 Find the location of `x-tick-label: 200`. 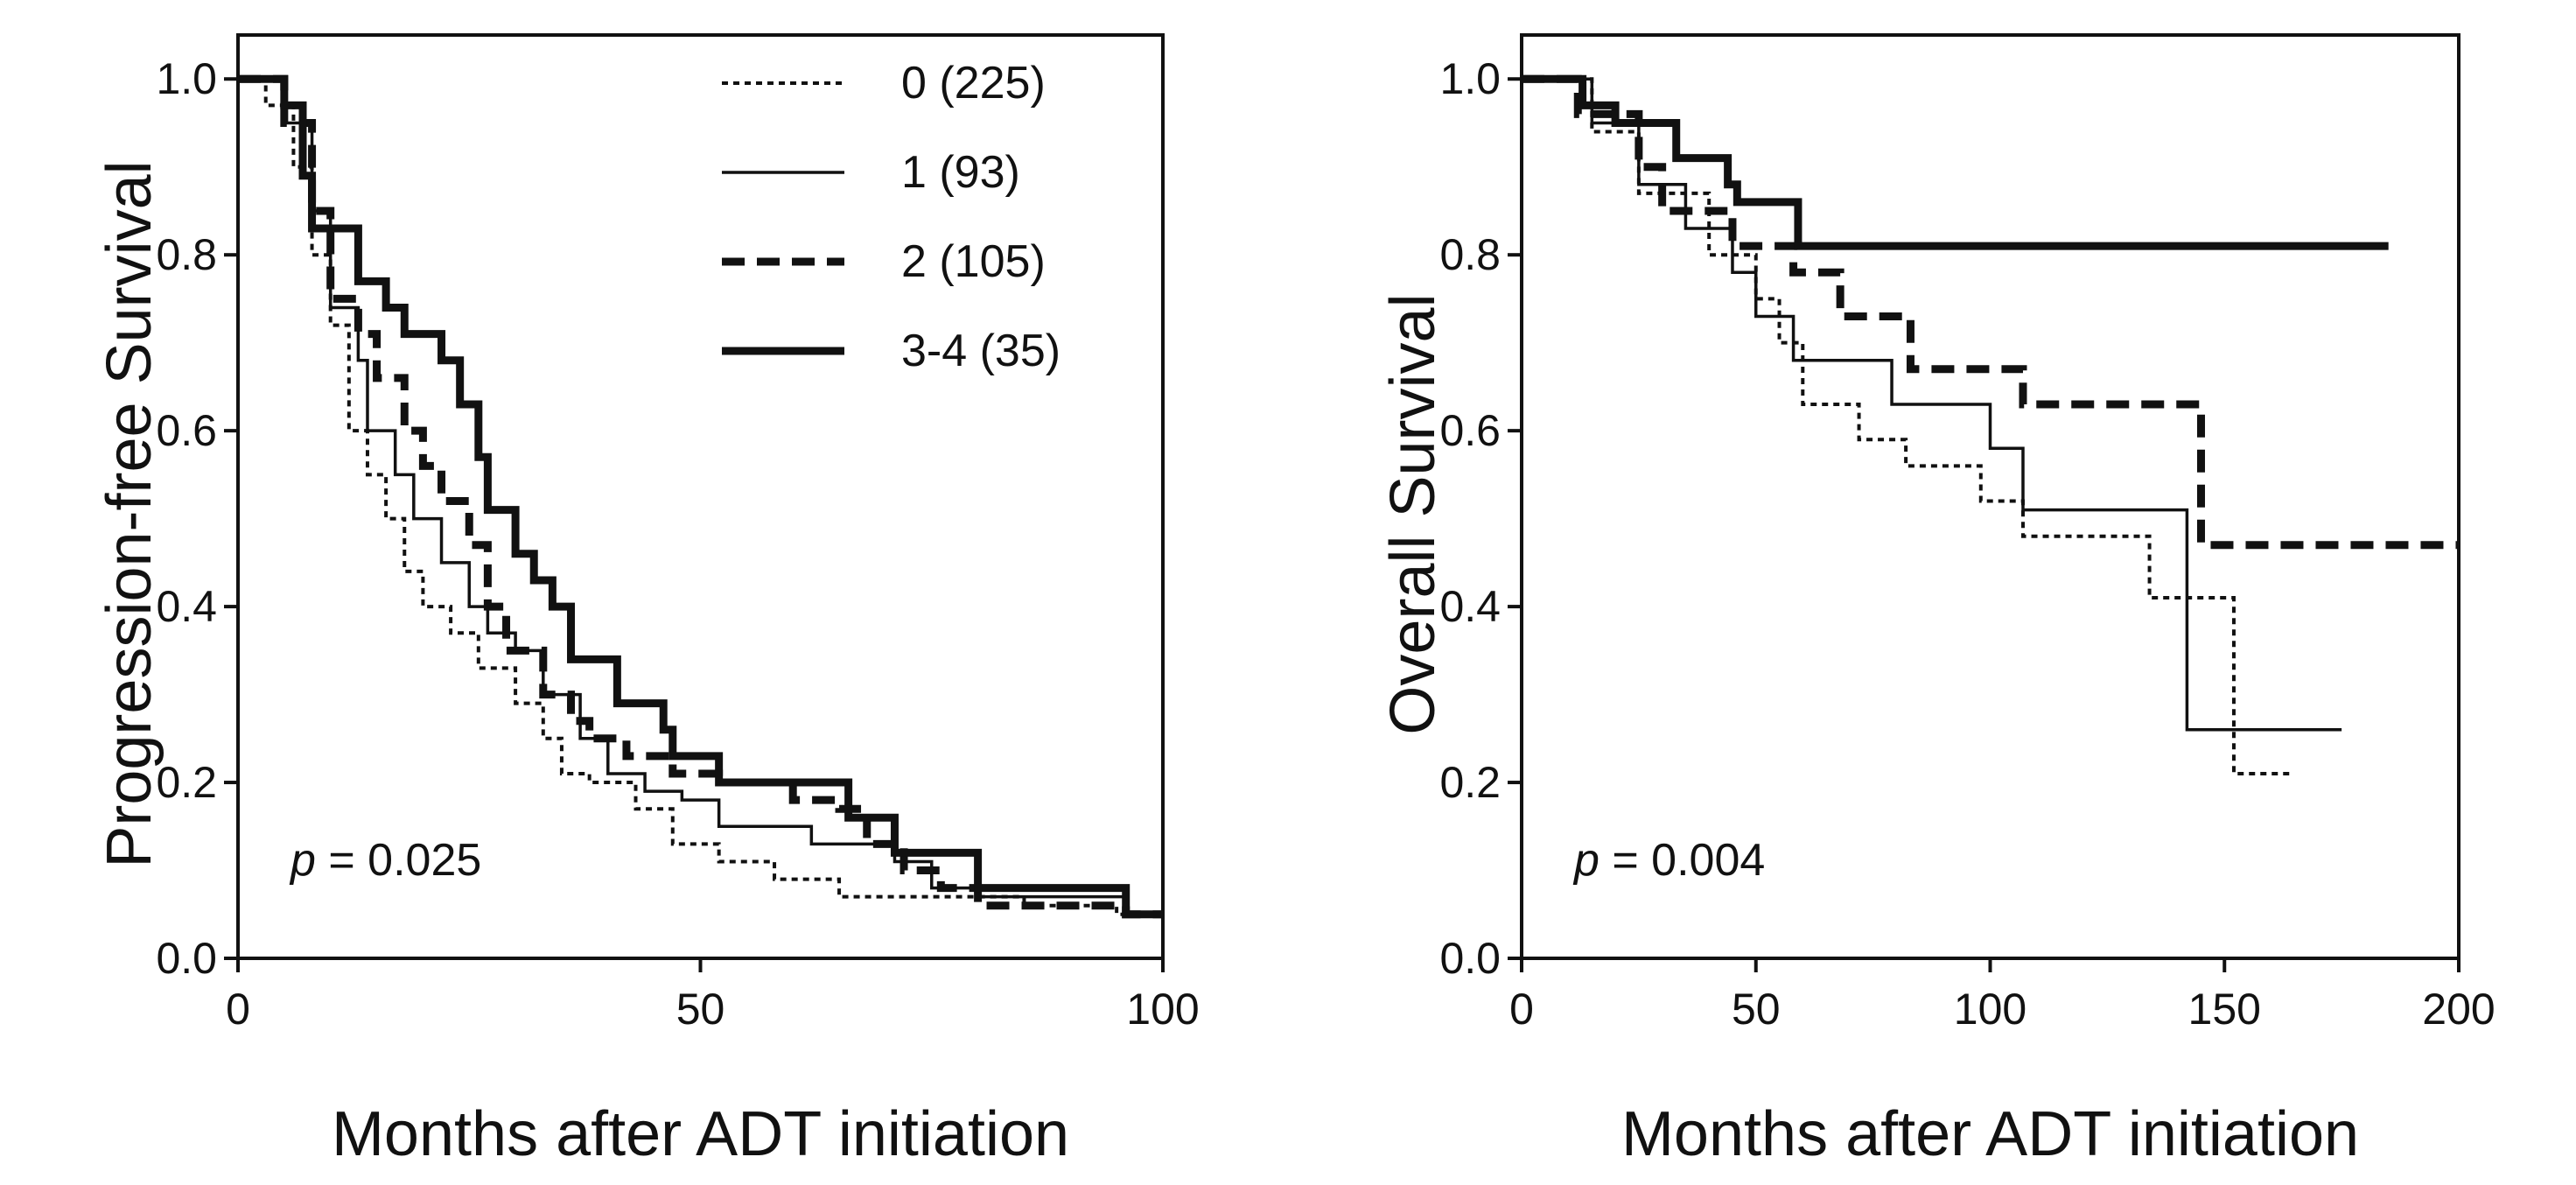

x-tick-label: 200 is located at coordinates (2458, 1009).